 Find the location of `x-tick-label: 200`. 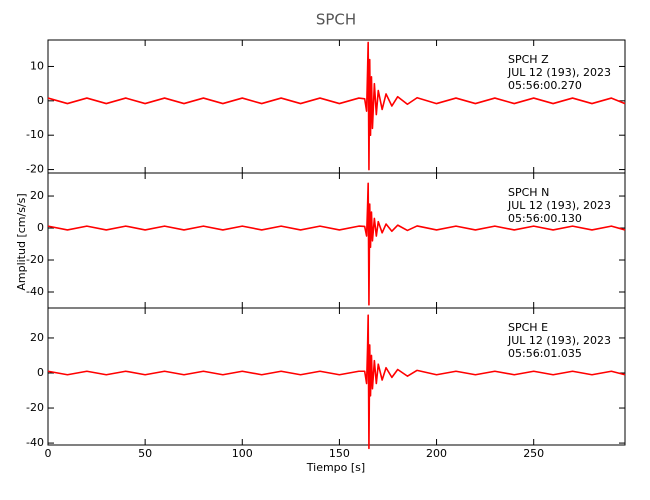

x-tick-label: 200 is located at coordinates (436, 453).